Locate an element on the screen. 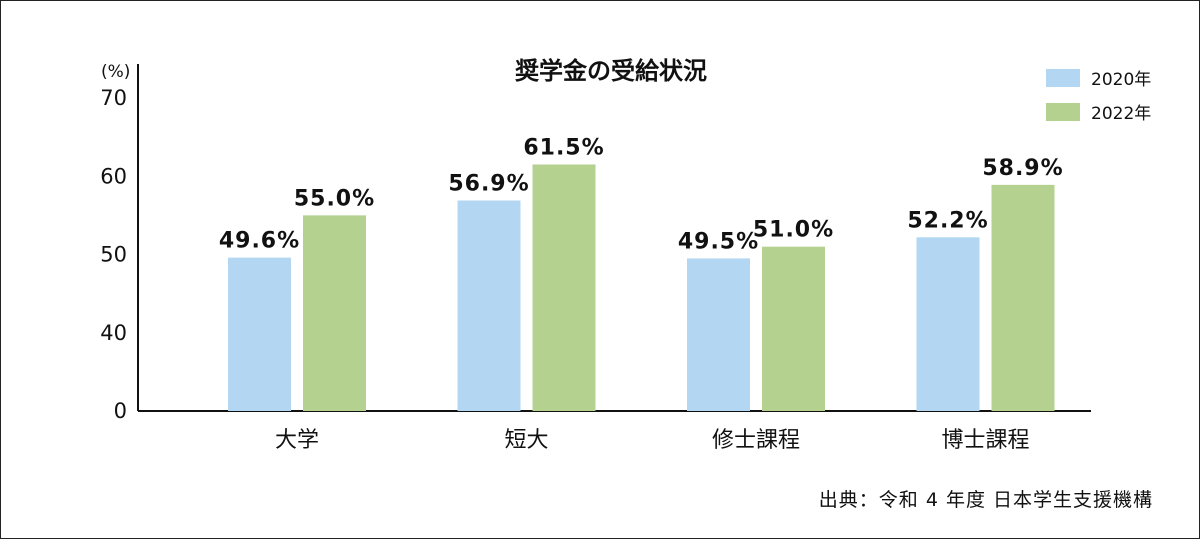 The height and width of the screenshot is (539, 1200). legend-label: 2022年 is located at coordinates (1121, 114).